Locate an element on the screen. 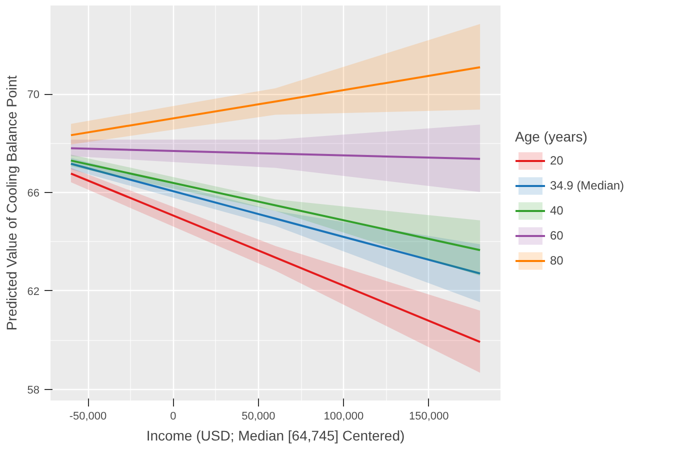 The width and height of the screenshot is (673, 457). legend-label: 20 is located at coordinates (557, 160).